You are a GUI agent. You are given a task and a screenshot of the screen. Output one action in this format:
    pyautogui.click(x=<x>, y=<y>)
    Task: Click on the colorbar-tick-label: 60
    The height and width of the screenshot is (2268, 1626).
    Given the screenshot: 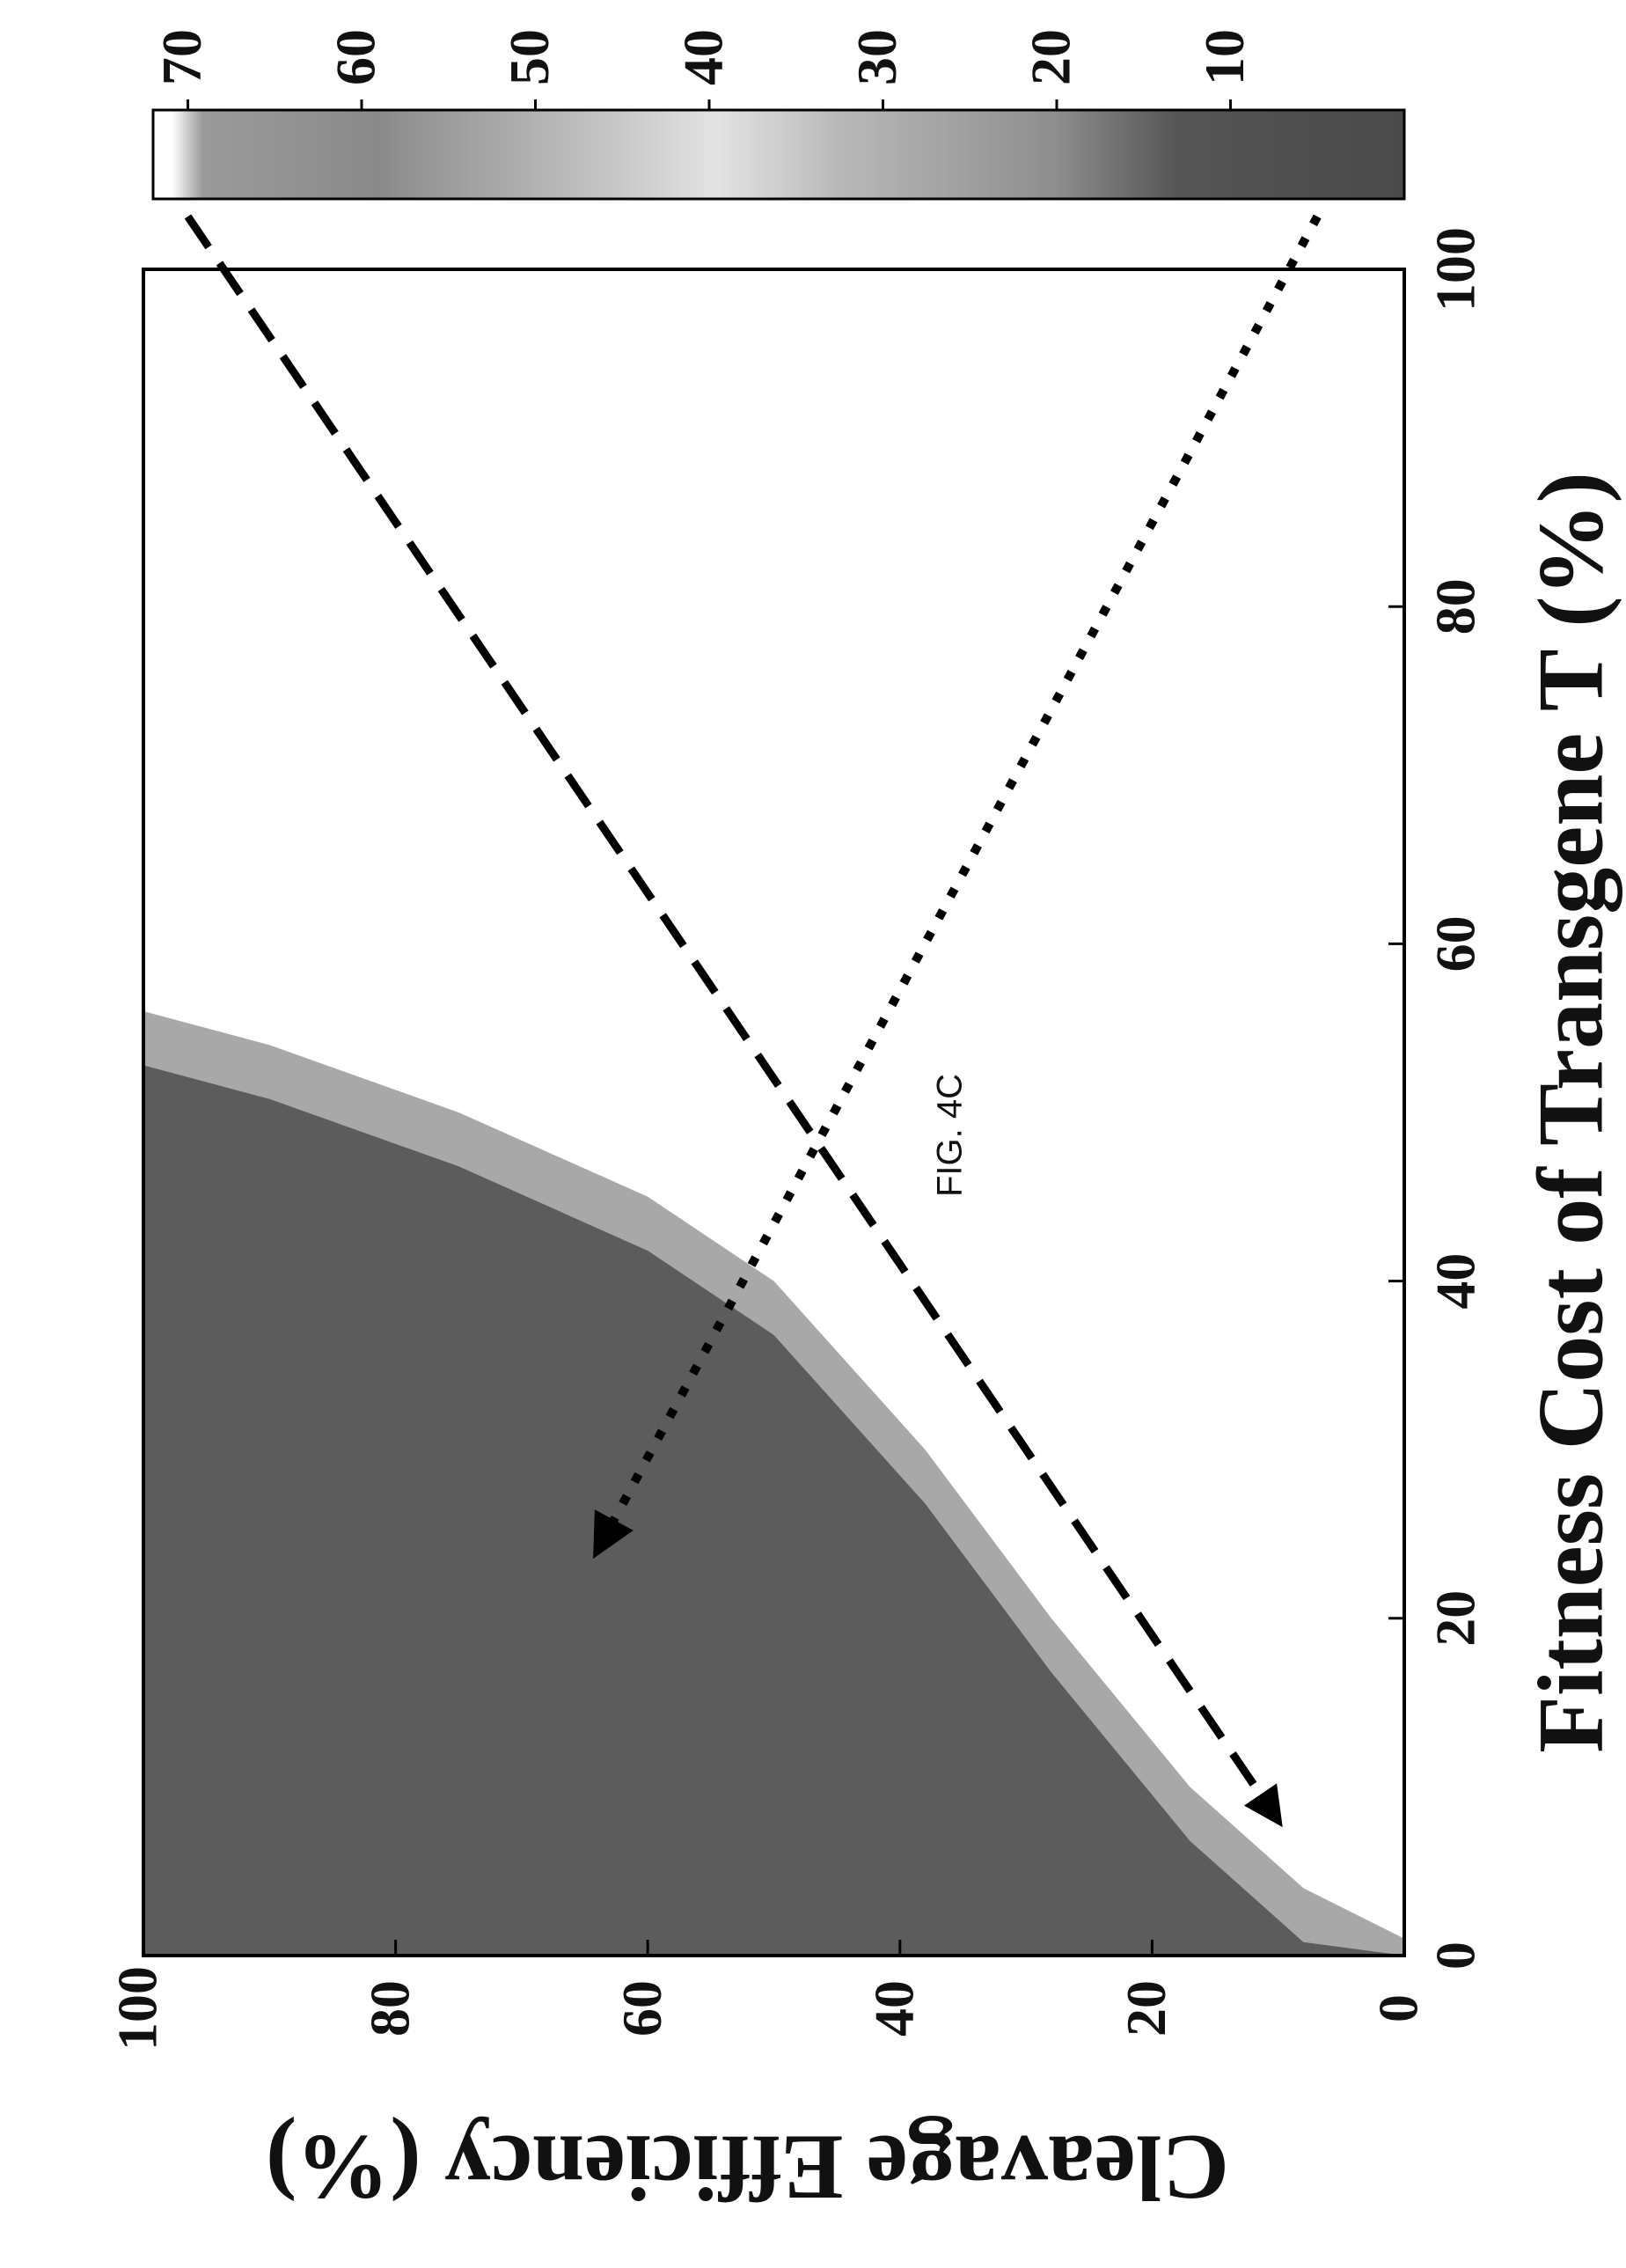 What is the action you would take?
    pyautogui.click(x=356, y=57)
    